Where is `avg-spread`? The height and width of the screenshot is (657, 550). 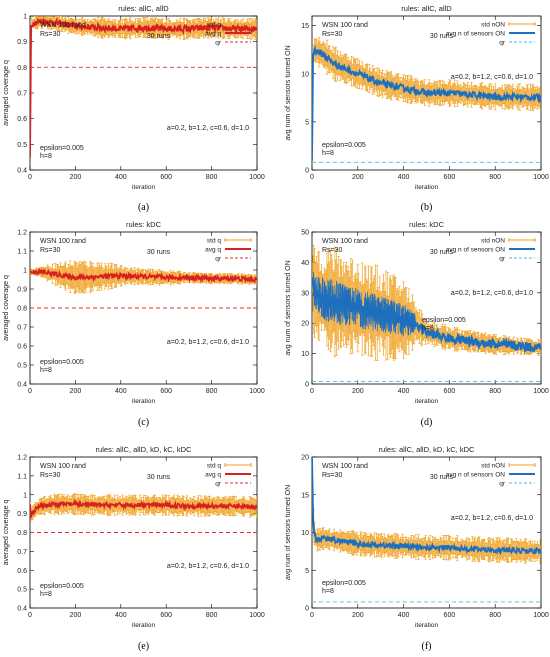
avg-spread is located at coordinates (364, 304).